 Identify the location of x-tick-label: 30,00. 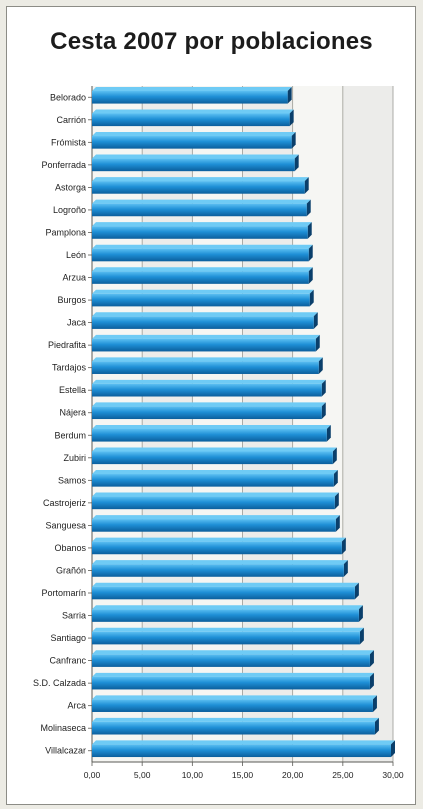
(393, 775).